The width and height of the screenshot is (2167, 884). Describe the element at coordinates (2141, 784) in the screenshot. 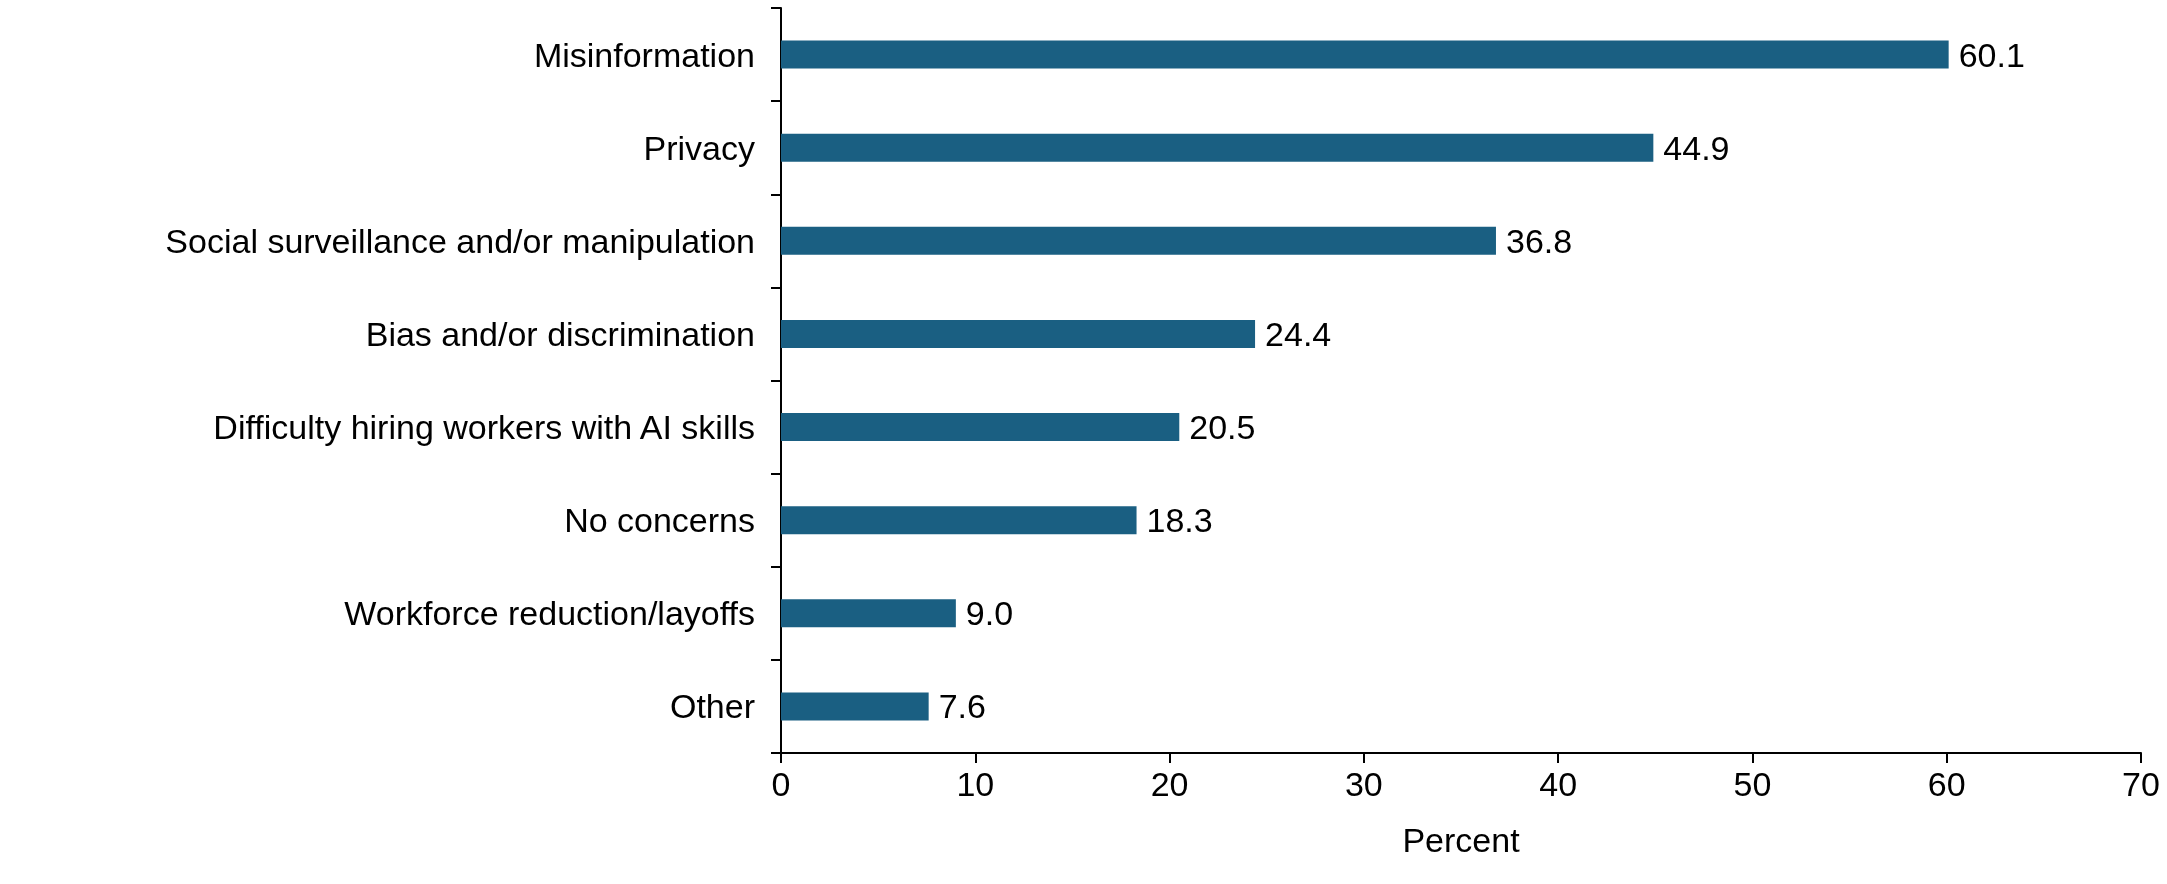

I see `x-tick-label: 70` at that location.